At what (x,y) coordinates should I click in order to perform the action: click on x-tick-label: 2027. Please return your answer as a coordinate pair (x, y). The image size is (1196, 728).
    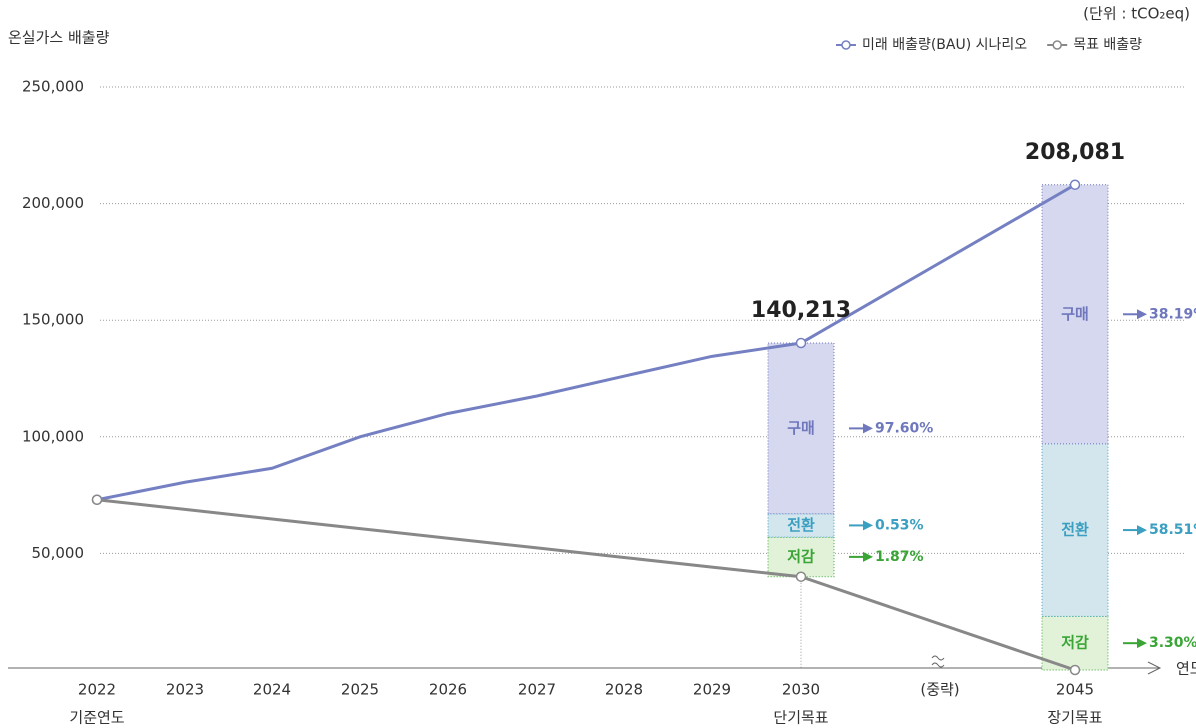
    Looking at the image, I should click on (537, 690).